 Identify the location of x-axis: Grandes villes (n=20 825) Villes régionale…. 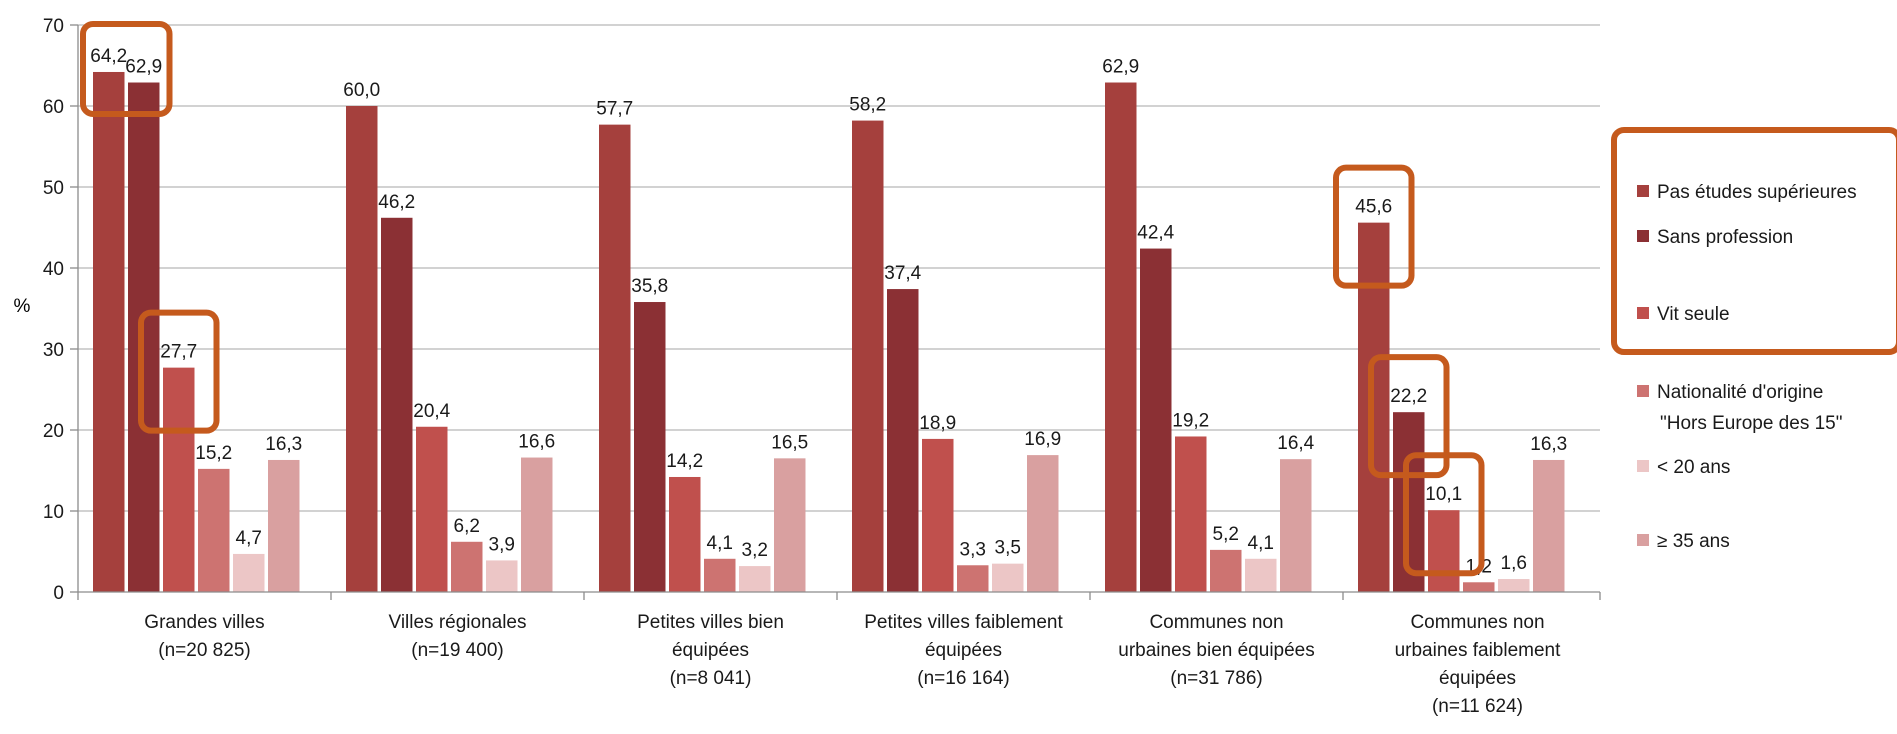
(839, 654).